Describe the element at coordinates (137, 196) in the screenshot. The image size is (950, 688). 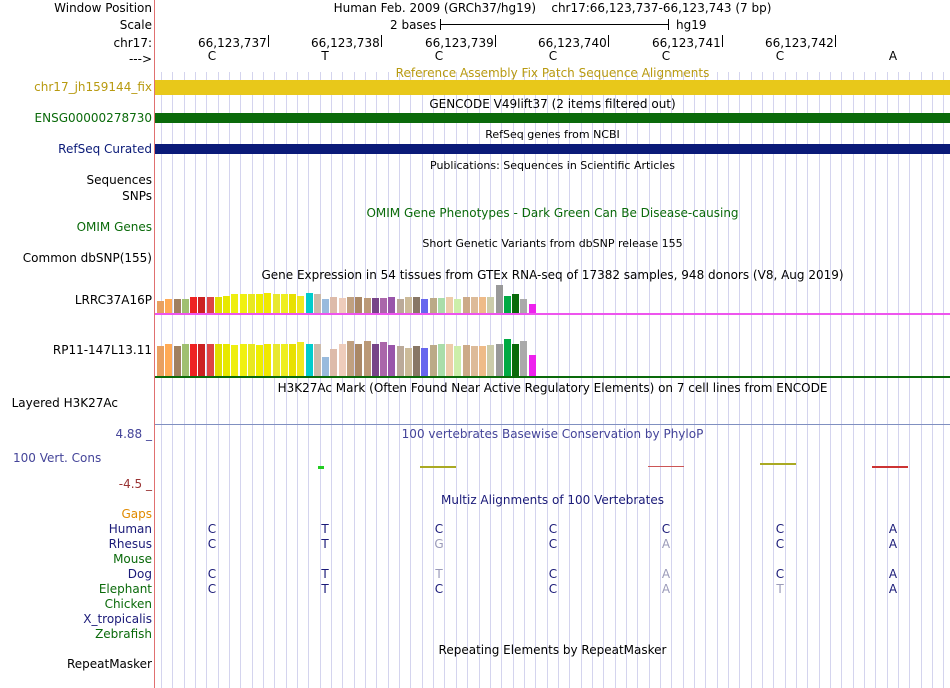
I see `publications-snps-label: SNPs` at that location.